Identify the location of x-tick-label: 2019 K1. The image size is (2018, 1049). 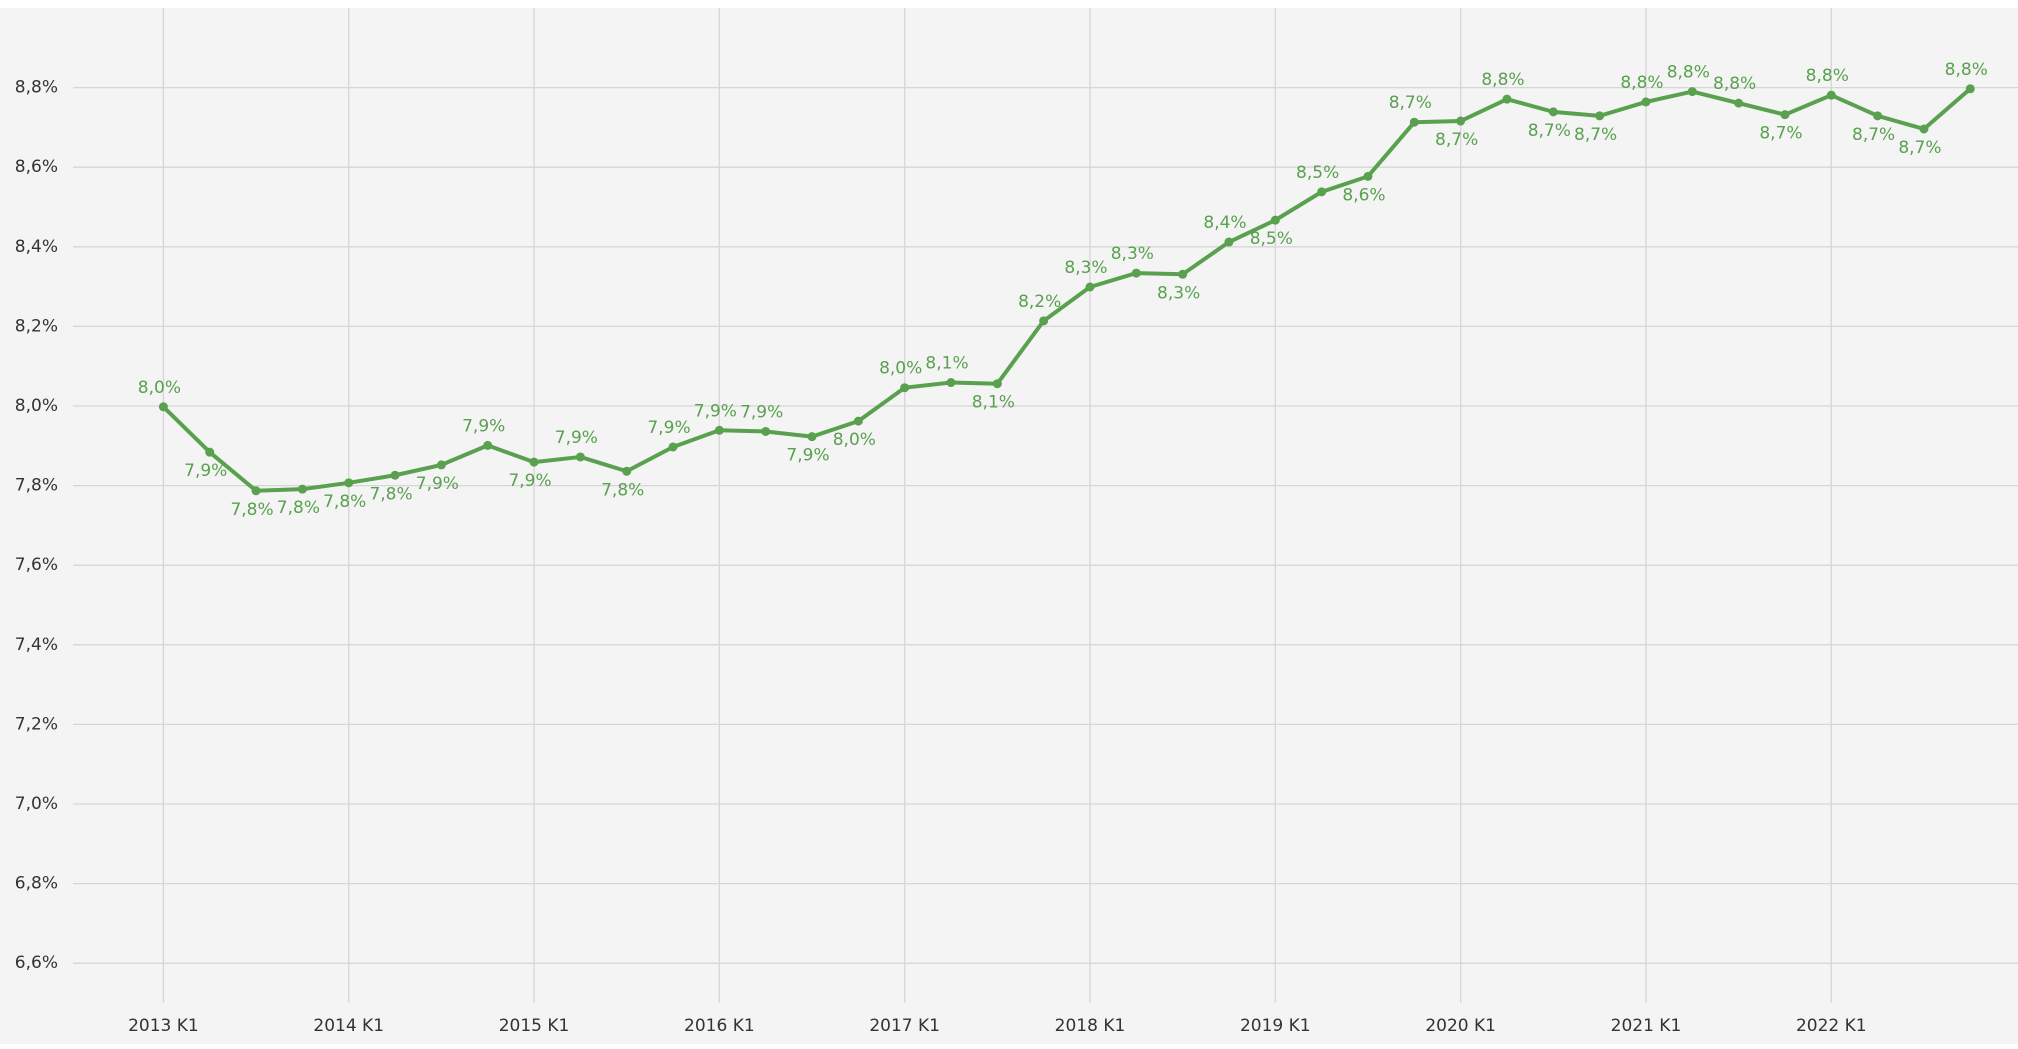
(1275, 1026).